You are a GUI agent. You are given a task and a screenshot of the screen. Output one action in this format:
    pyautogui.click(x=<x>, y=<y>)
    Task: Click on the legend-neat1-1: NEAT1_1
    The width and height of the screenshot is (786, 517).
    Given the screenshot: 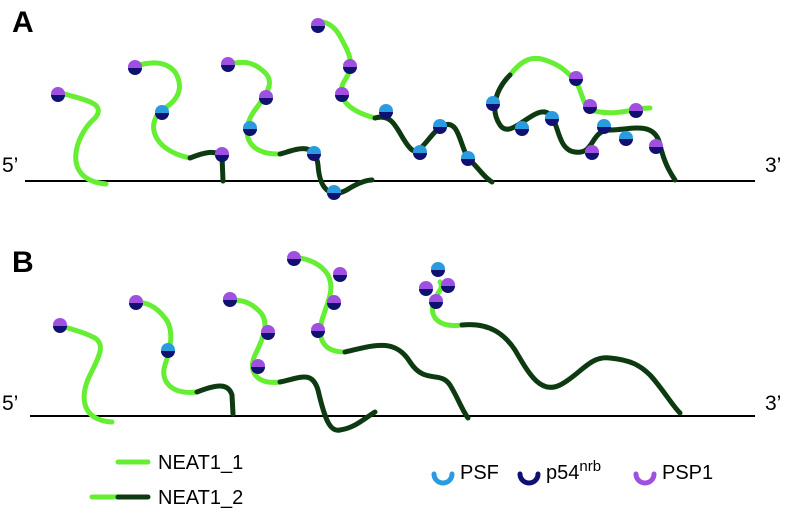 What is the action you would take?
    pyautogui.click(x=179, y=463)
    